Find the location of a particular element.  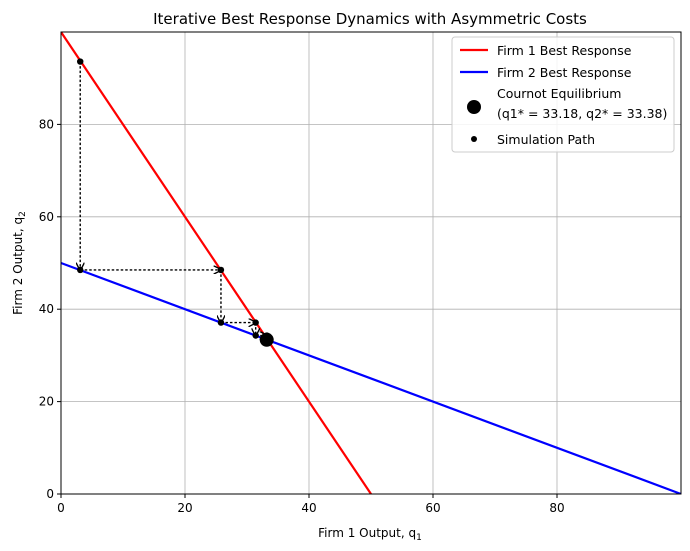

x-axis-label: Firm 1 Output, q1 is located at coordinates (370, 534).